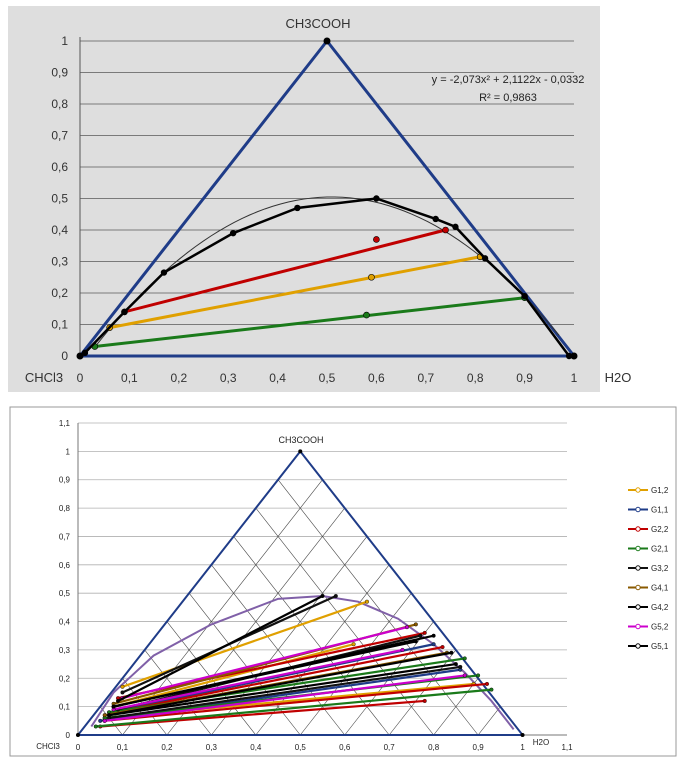 The width and height of the screenshot is (679, 763). I want to click on chart2-legend: G1,2 G1,1 G2,2 G2,1 G3,2 G4,1 G4,2 G5,2 G5,1, so click(648, 568).